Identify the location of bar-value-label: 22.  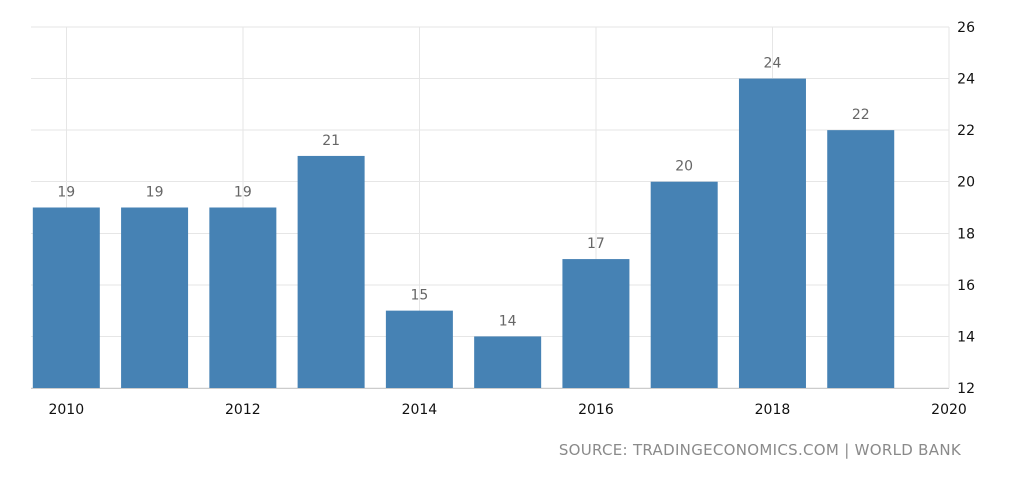
(861, 115).